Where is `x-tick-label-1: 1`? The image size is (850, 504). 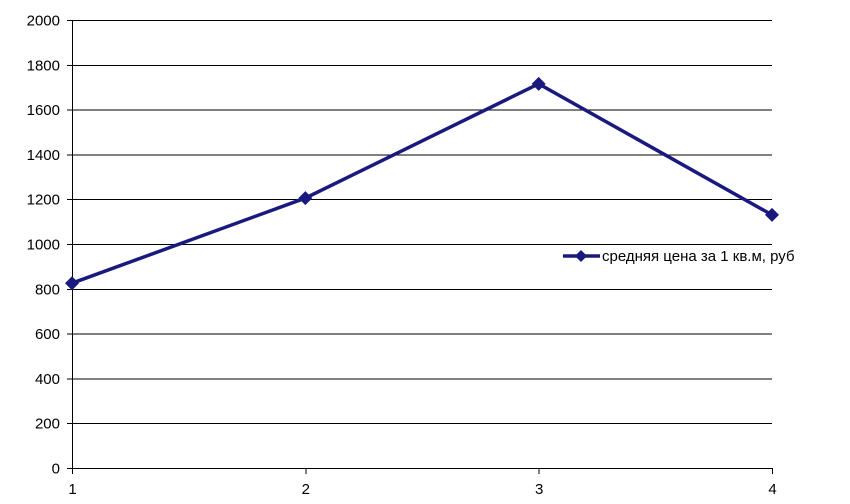 x-tick-label-1: 1 is located at coordinates (72, 489).